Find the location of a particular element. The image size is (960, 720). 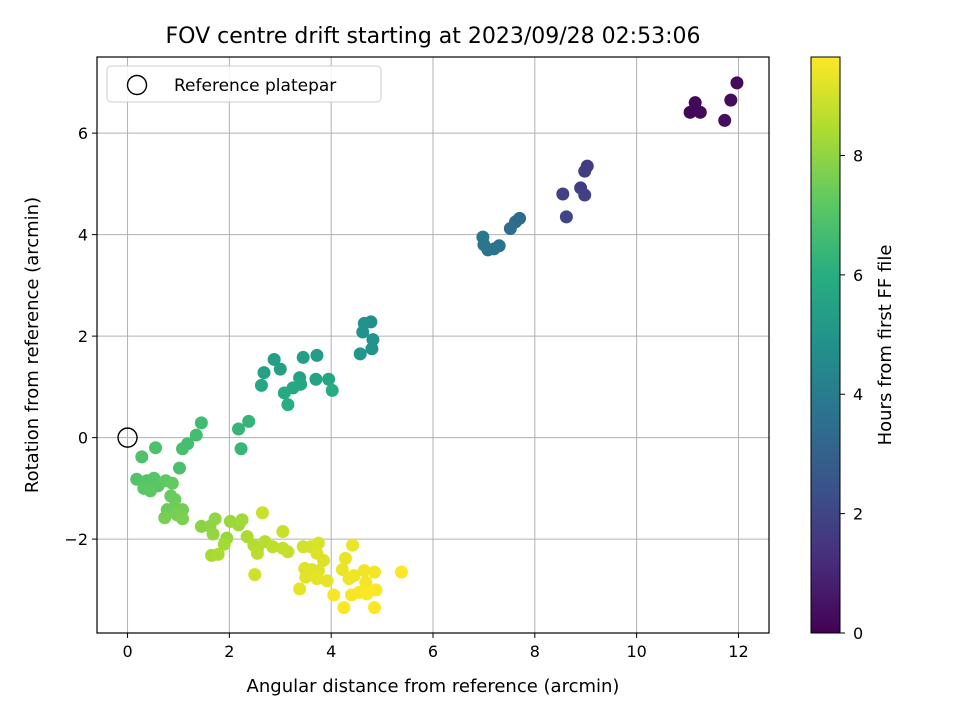

y-tick-label: −2 is located at coordinates (76, 539).